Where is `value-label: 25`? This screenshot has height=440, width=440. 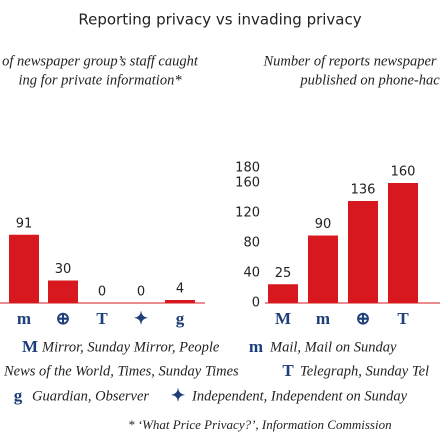
value-label: 25 is located at coordinates (283, 273).